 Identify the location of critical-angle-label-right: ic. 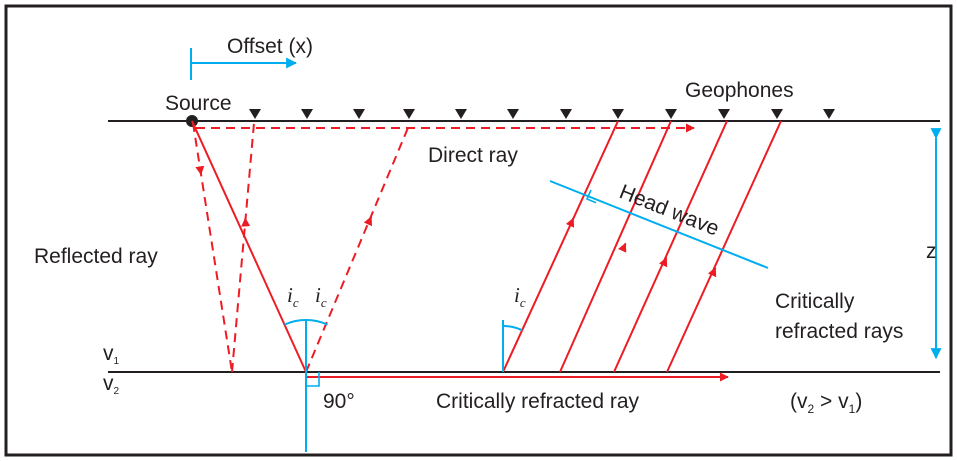
(321, 296).